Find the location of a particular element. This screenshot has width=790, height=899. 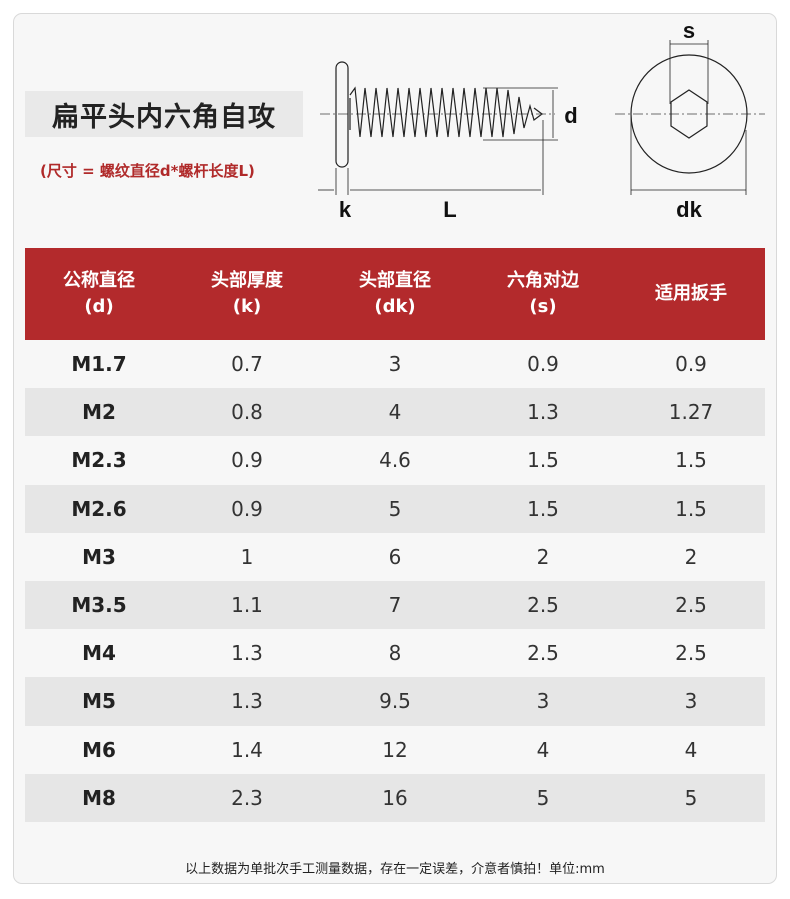

table-row: M2.6 0.9 5 1.5 1.5 is located at coordinates (395, 508).